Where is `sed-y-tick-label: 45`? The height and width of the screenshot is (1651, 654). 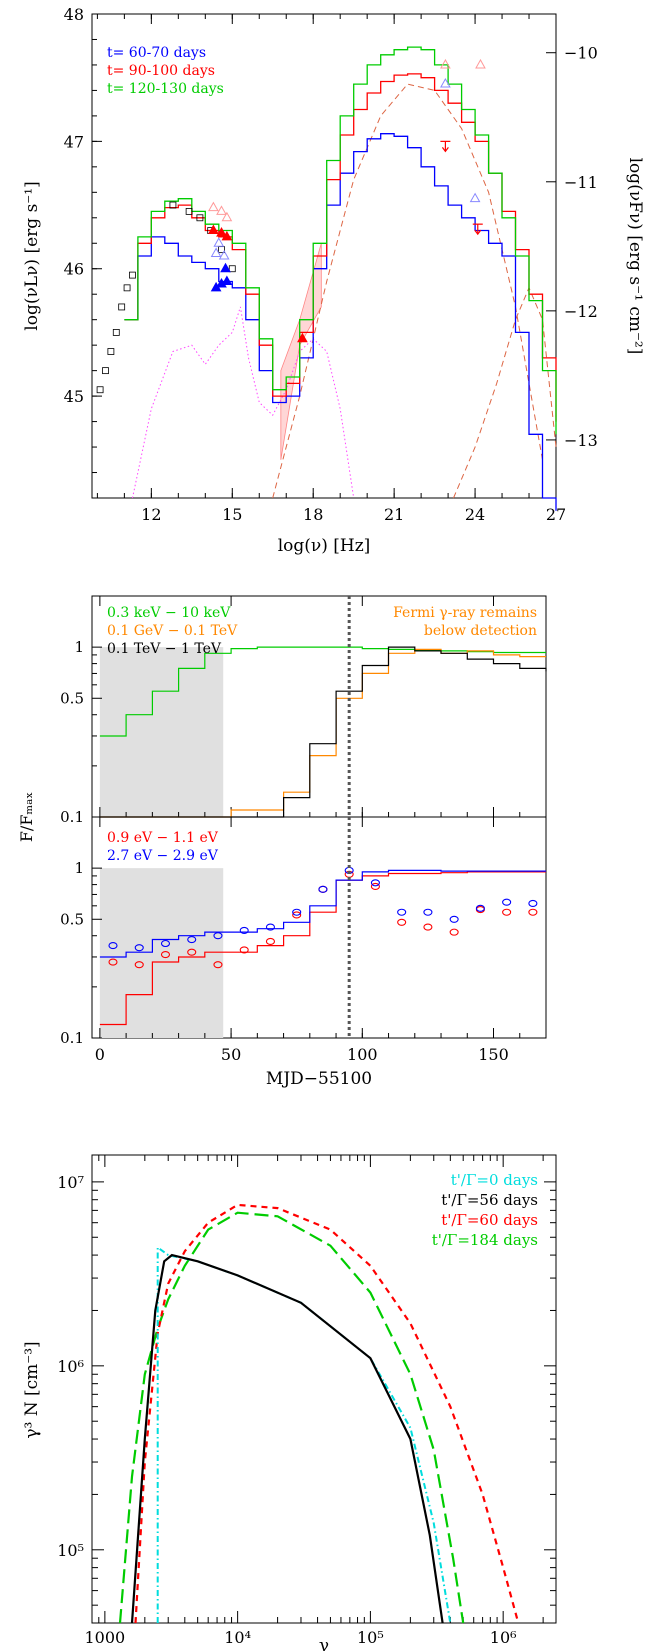 sed-y-tick-label: 45 is located at coordinates (74, 396).